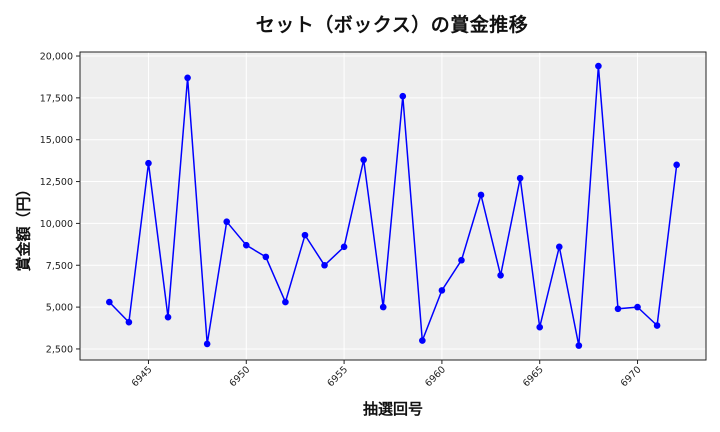 This screenshot has height=432, width=720. I want to click on y-tick-label: 10,000, so click(56, 224).